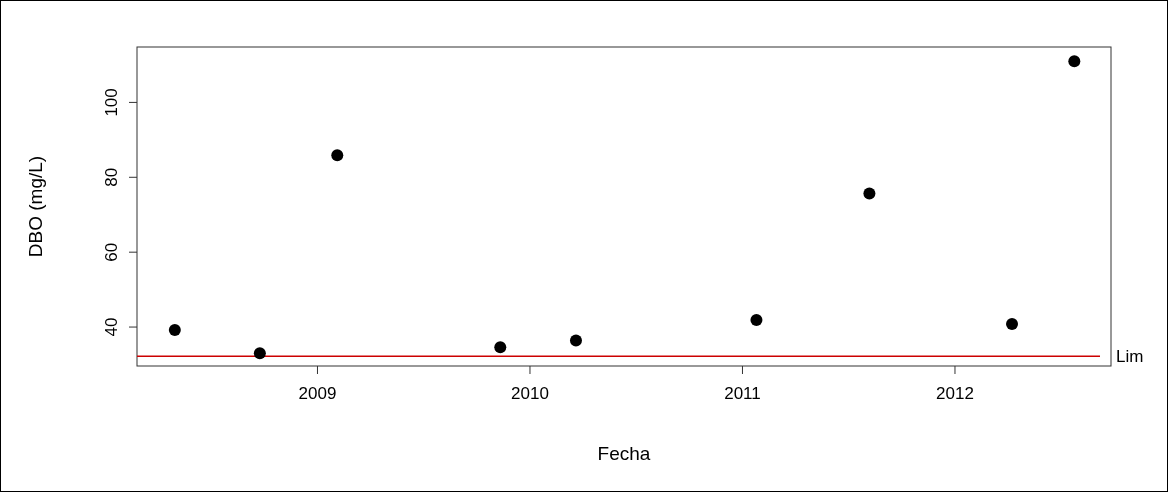 The image size is (1168, 492). I want to click on x-tick-label: 2010, so click(530, 393).